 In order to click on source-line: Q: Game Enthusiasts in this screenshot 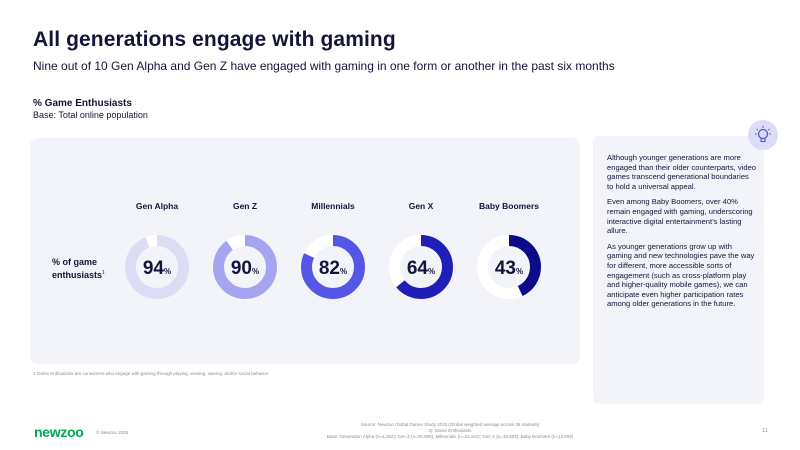, I will do `click(450, 430)`.